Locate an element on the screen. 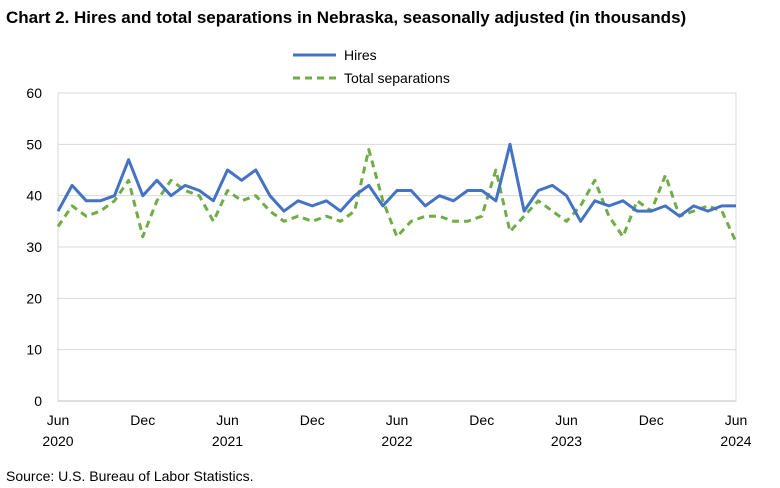 Image resolution: width=780 pixels, height=488 pixels. legend: Hires Total separations is located at coordinates (371, 66).